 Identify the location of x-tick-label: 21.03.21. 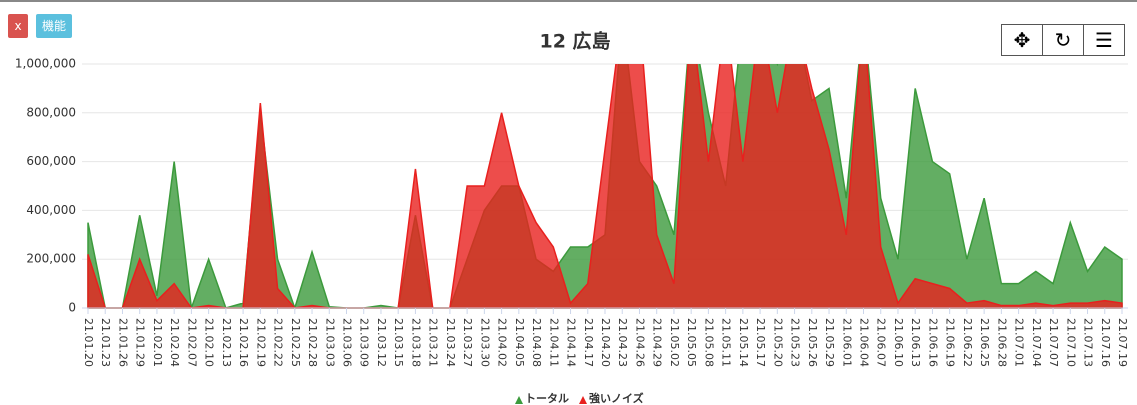
(433, 342).